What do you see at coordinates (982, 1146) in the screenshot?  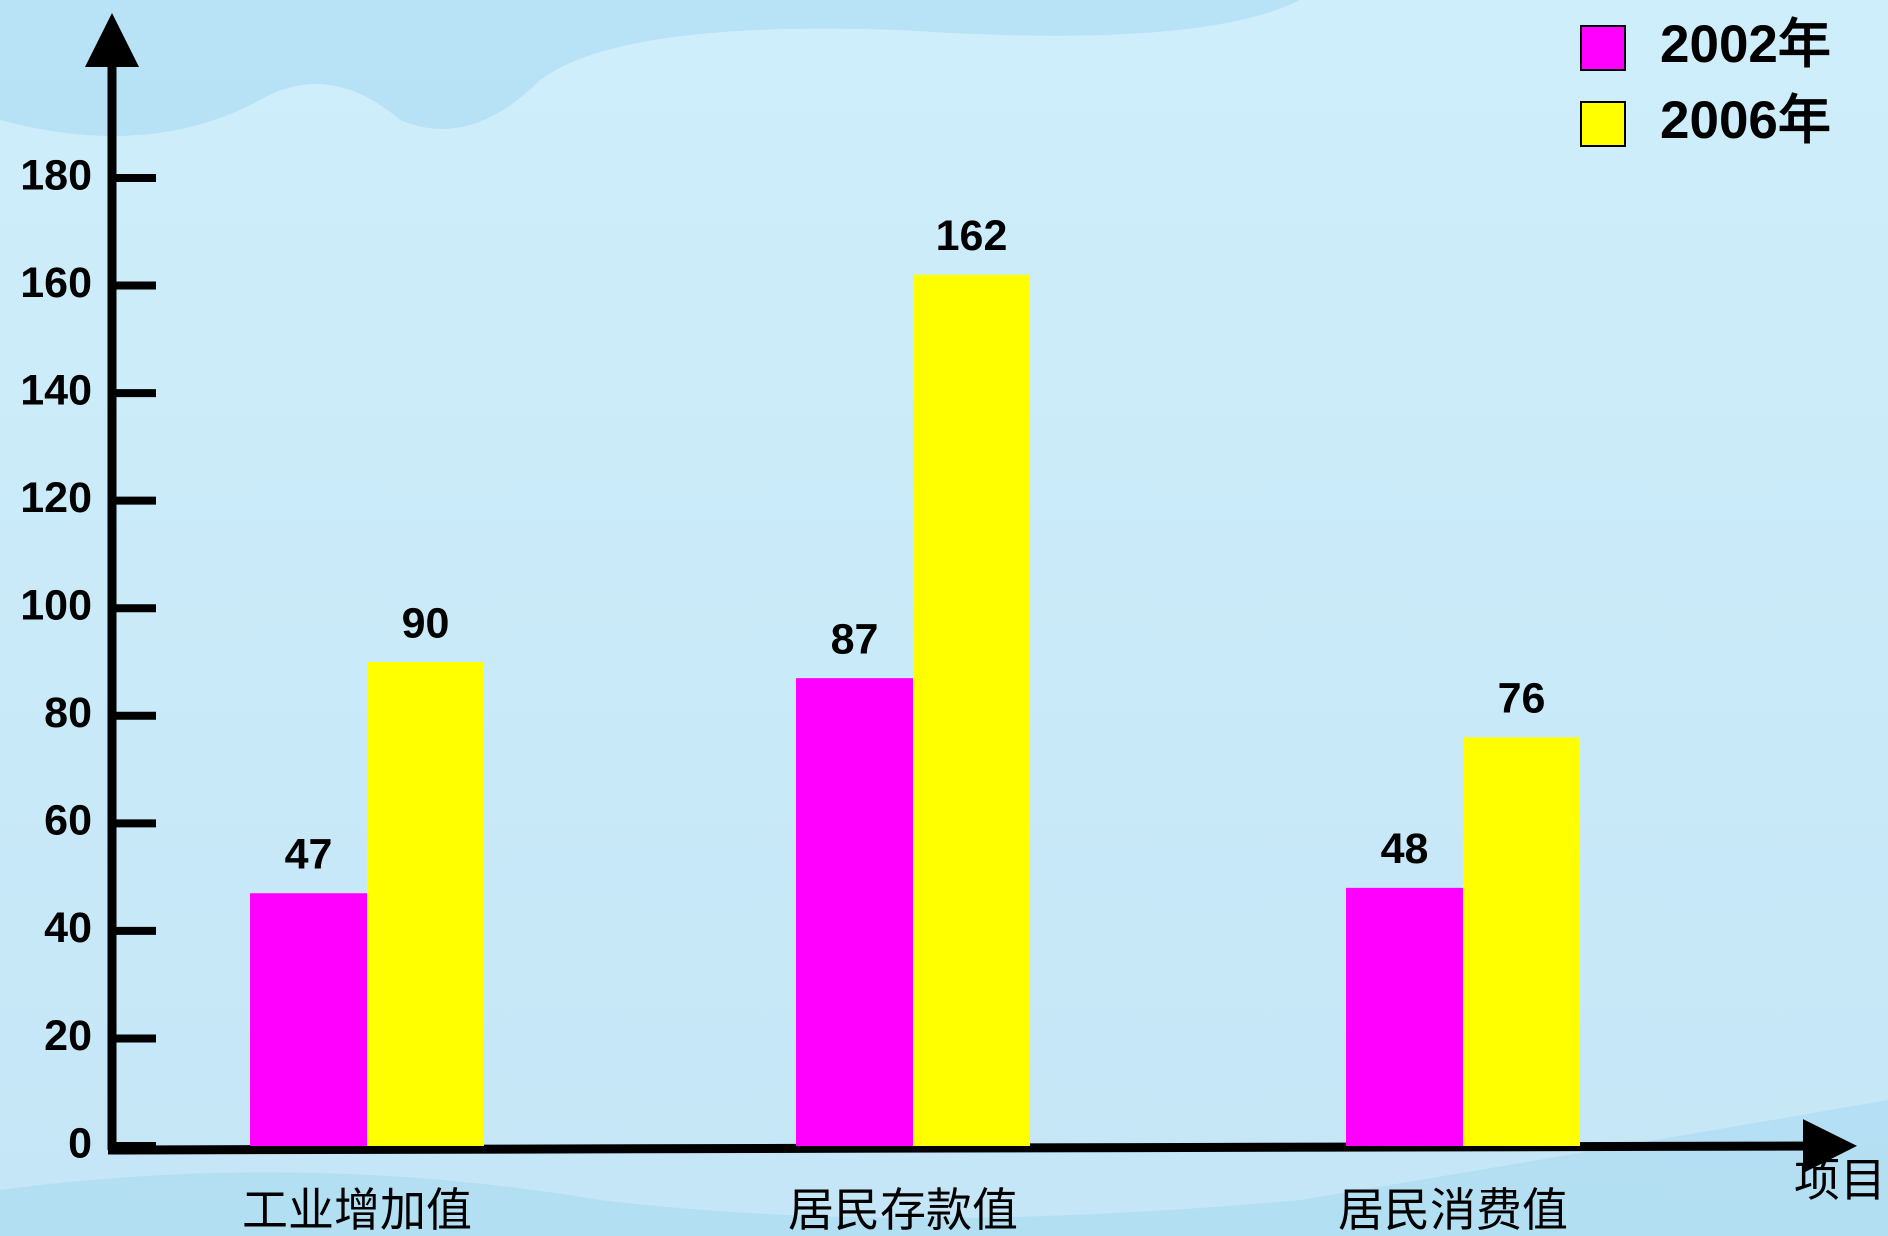 I see `x-axis` at bounding box center [982, 1146].